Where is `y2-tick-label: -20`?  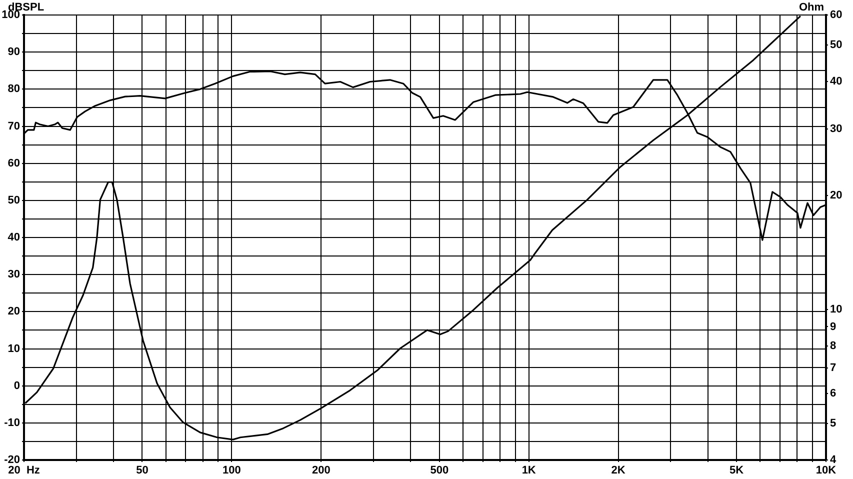 y2-tick-label: -20 is located at coordinates (12, 460).